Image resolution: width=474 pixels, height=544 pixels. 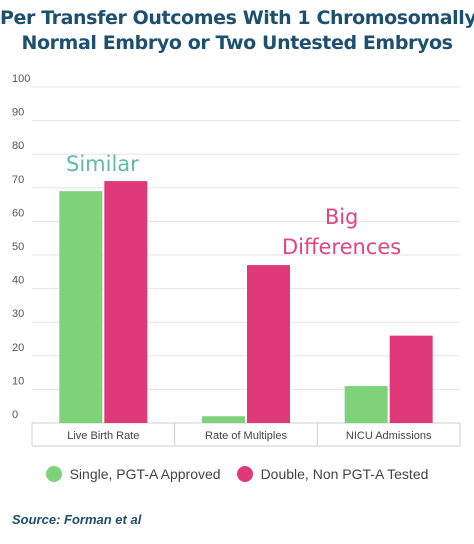 What do you see at coordinates (126, 302) in the screenshot?
I see `bar-double-live-birth-rate` at bounding box center [126, 302].